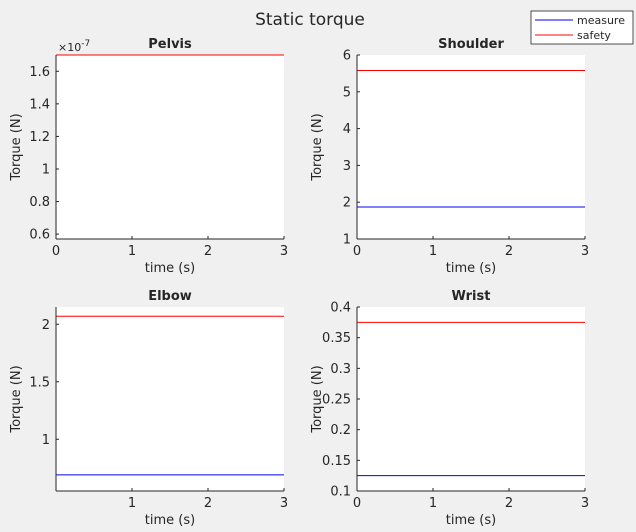 This screenshot has height=532, width=636. Describe the element at coordinates (39, 382) in the screenshot. I see `y-tick-label: 1.5` at that location.